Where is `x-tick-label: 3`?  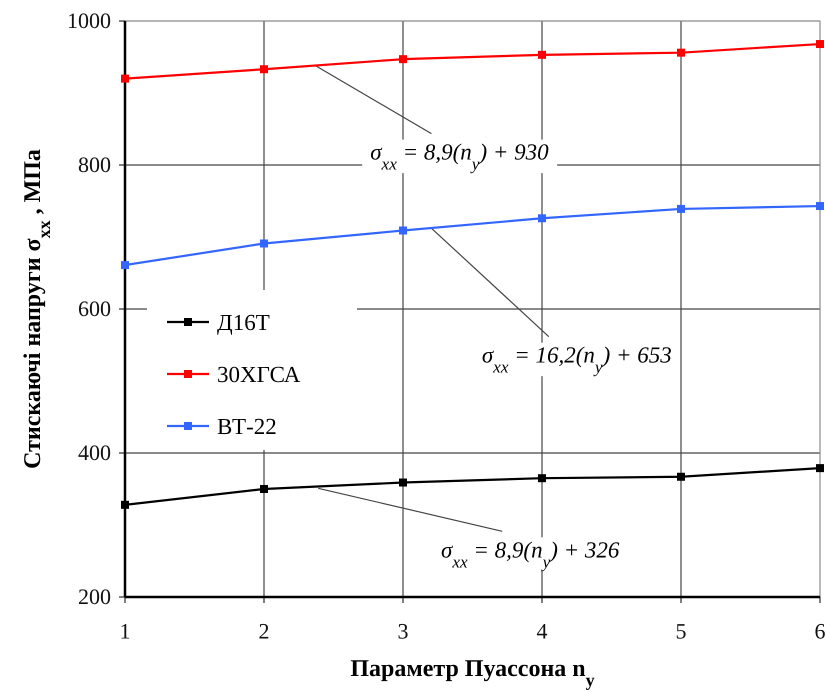 x-tick-label: 3 is located at coordinates (403, 631).